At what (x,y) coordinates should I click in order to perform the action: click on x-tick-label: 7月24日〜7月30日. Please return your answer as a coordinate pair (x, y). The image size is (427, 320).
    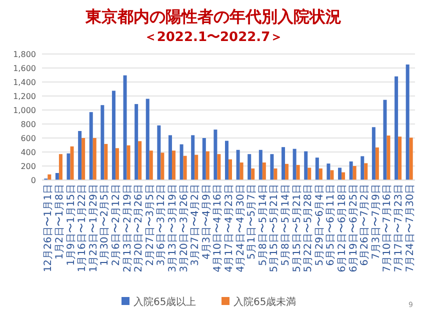
    Looking at the image, I should click on (410, 228).